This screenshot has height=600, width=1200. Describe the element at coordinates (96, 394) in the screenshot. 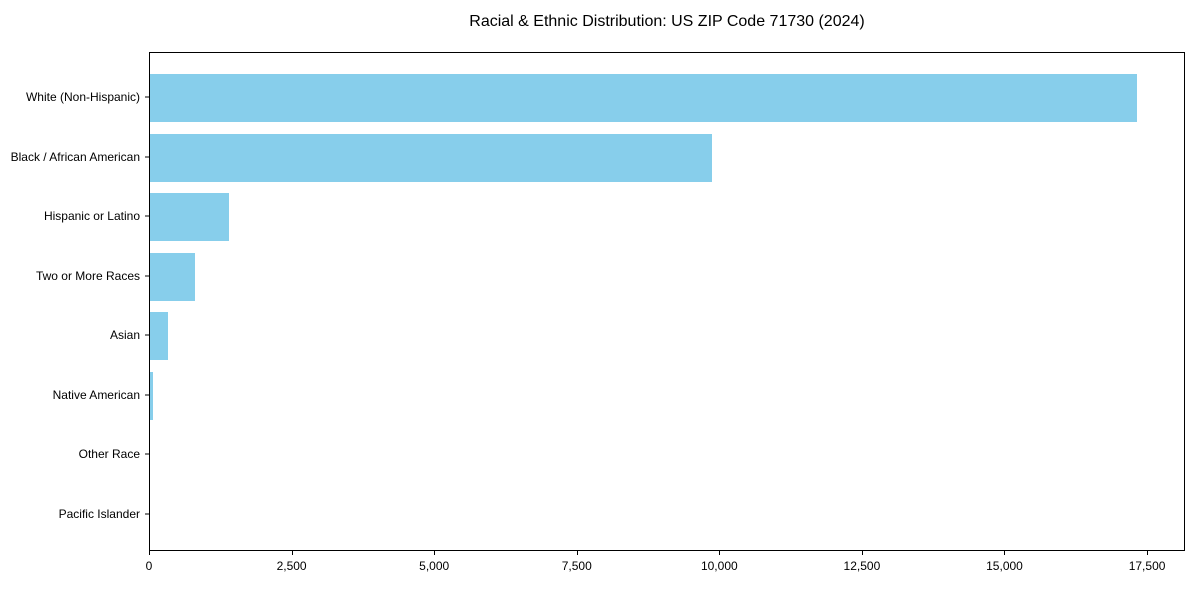

I see `y-tick-label: Native American` at that location.